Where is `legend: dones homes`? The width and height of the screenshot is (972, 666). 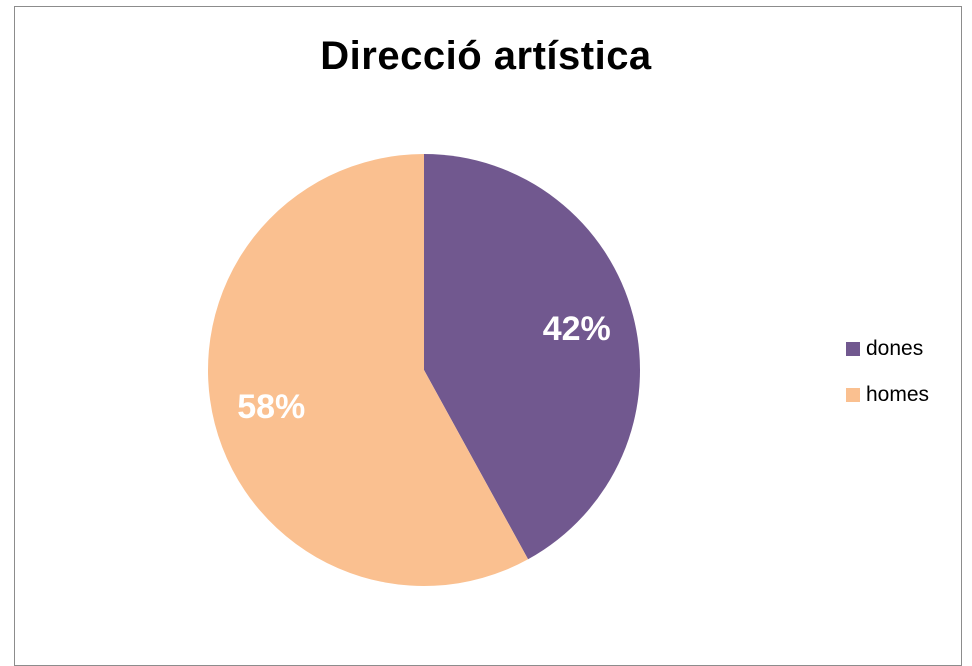
legend: dones homes is located at coordinates (887, 380).